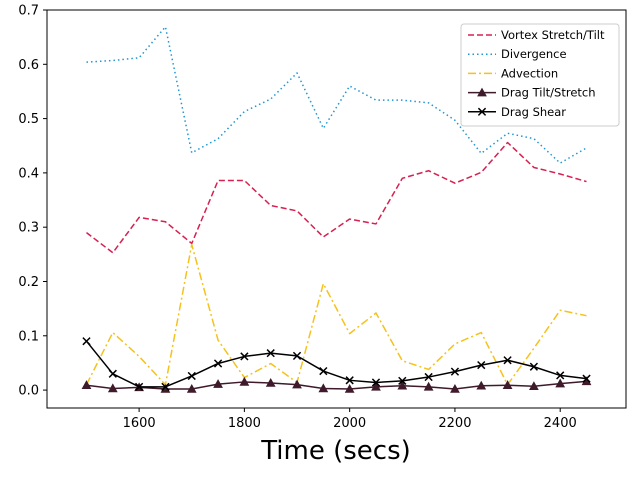 Image resolution: width=640 pixels, height=484 pixels. I want to click on x-axis: 1600 1800 2000 2200 2400, so click(350, 419).